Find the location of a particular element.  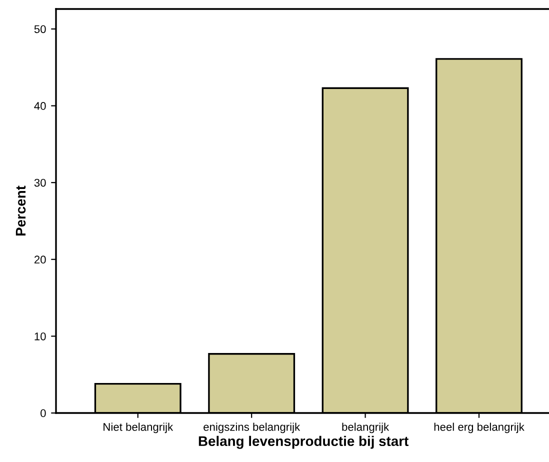

y-tick-label: 0 is located at coordinates (43, 413).